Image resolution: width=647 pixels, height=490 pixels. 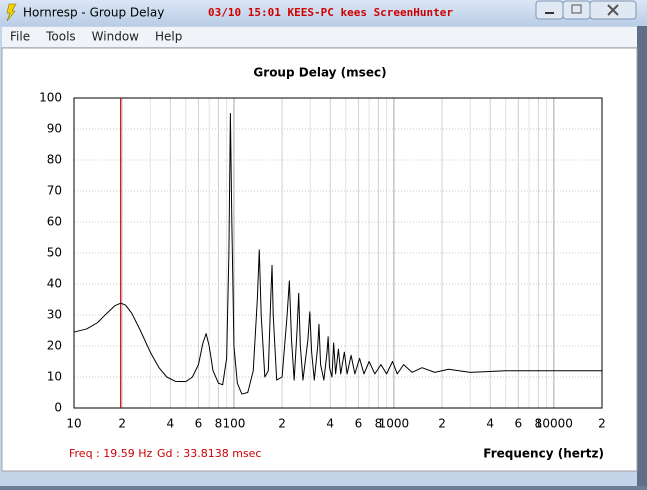 What do you see at coordinates (394, 424) in the screenshot?
I see `x-tick-label: 1000` at bounding box center [394, 424].